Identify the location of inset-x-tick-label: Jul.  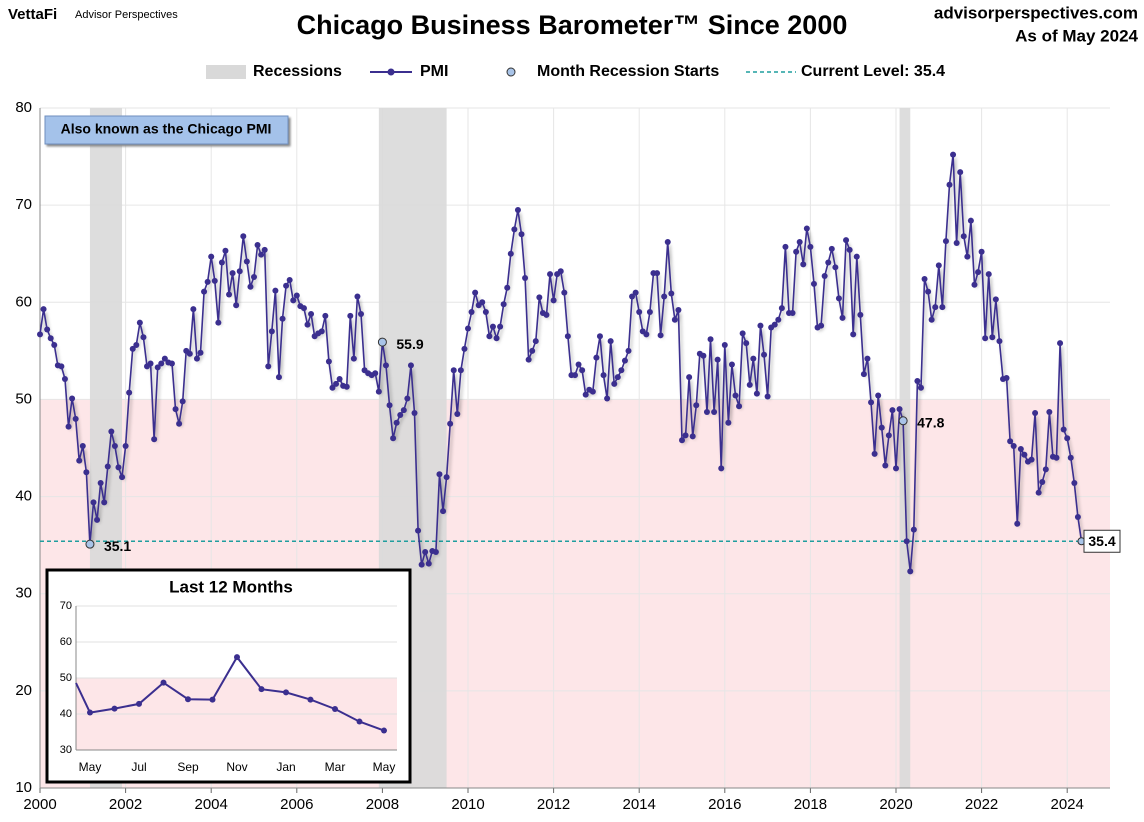
(138, 767).